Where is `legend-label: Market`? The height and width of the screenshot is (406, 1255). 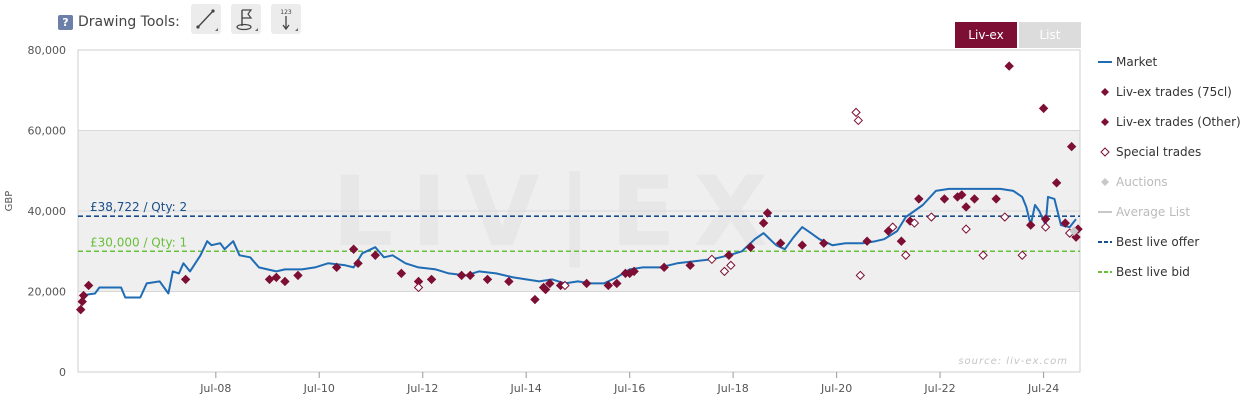
legend-label: Market is located at coordinates (1137, 62).